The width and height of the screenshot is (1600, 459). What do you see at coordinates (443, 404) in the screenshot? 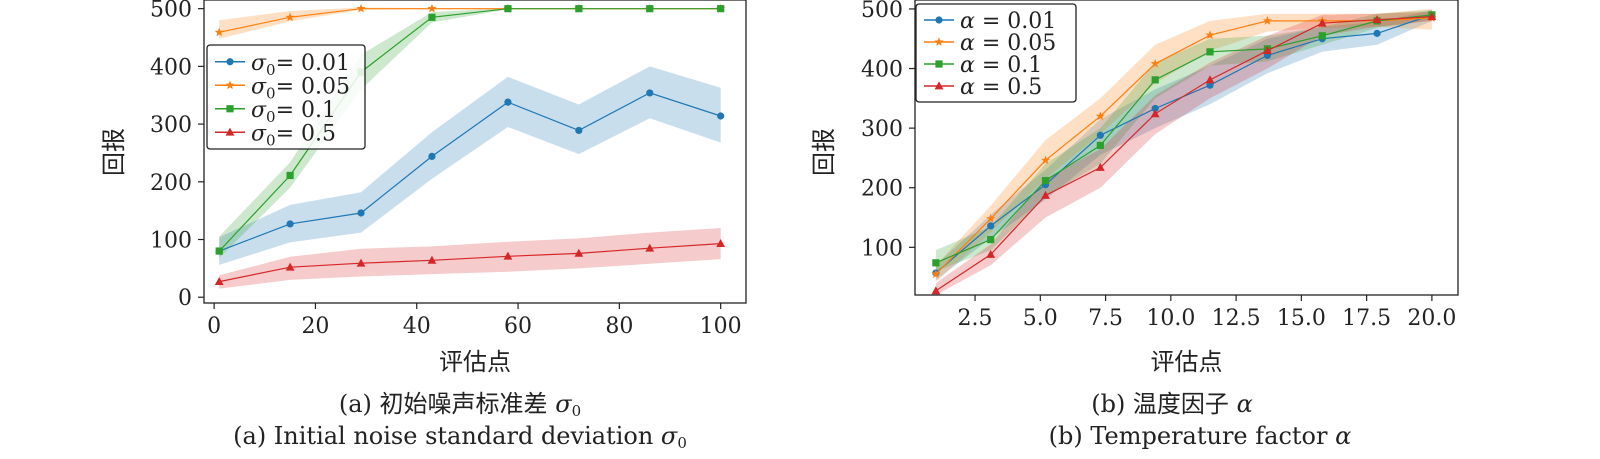
I see `caption-a-chinese-text: (a) 初始噪声标准差` at bounding box center [443, 404].